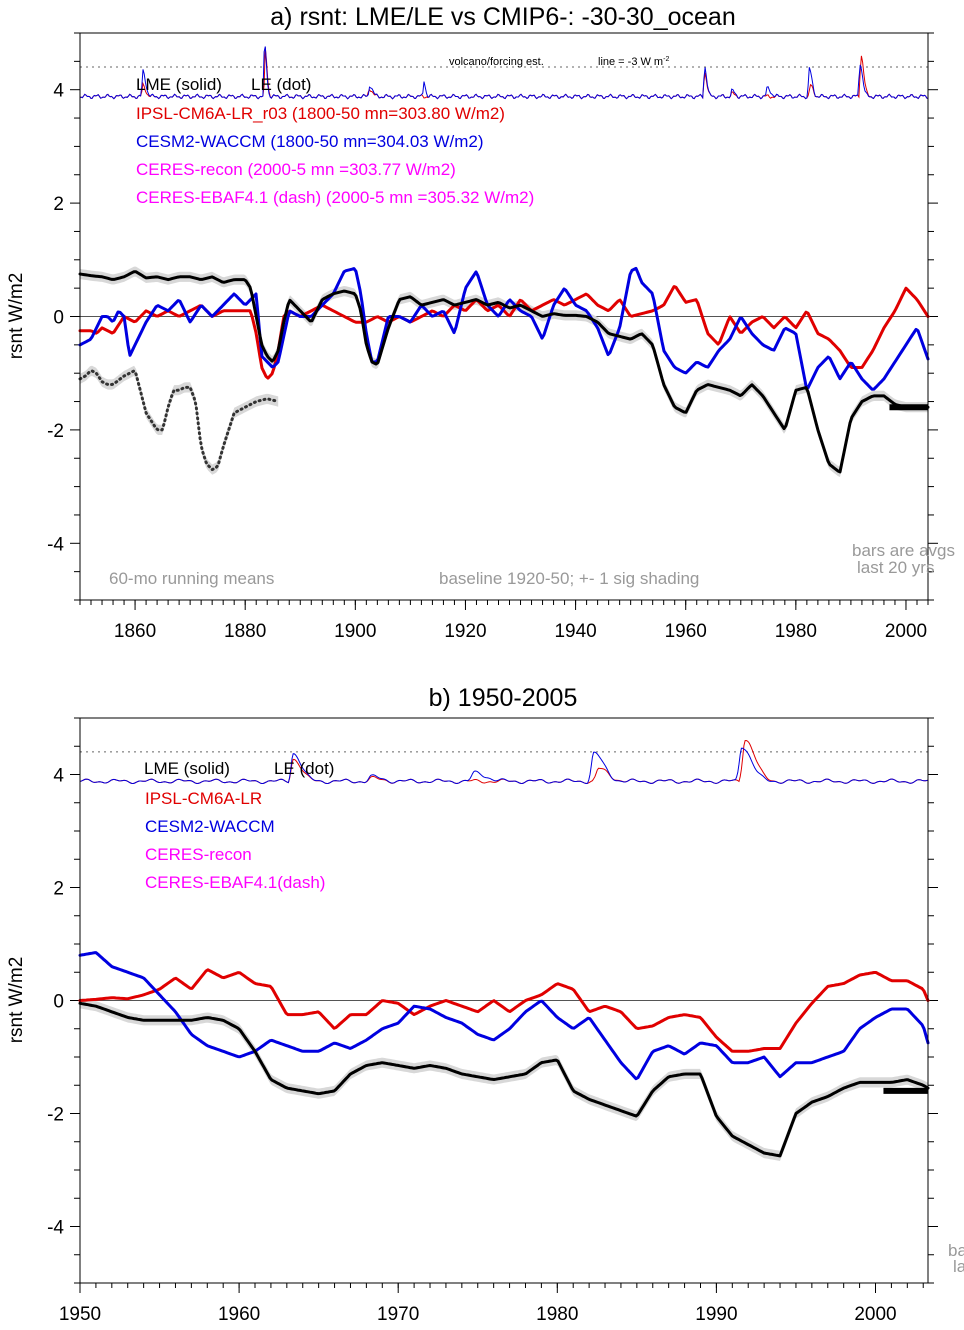 The image size is (964, 1330). Describe the element at coordinates (245, 631) in the screenshot. I see `x-tick-label: 1880` at that location.